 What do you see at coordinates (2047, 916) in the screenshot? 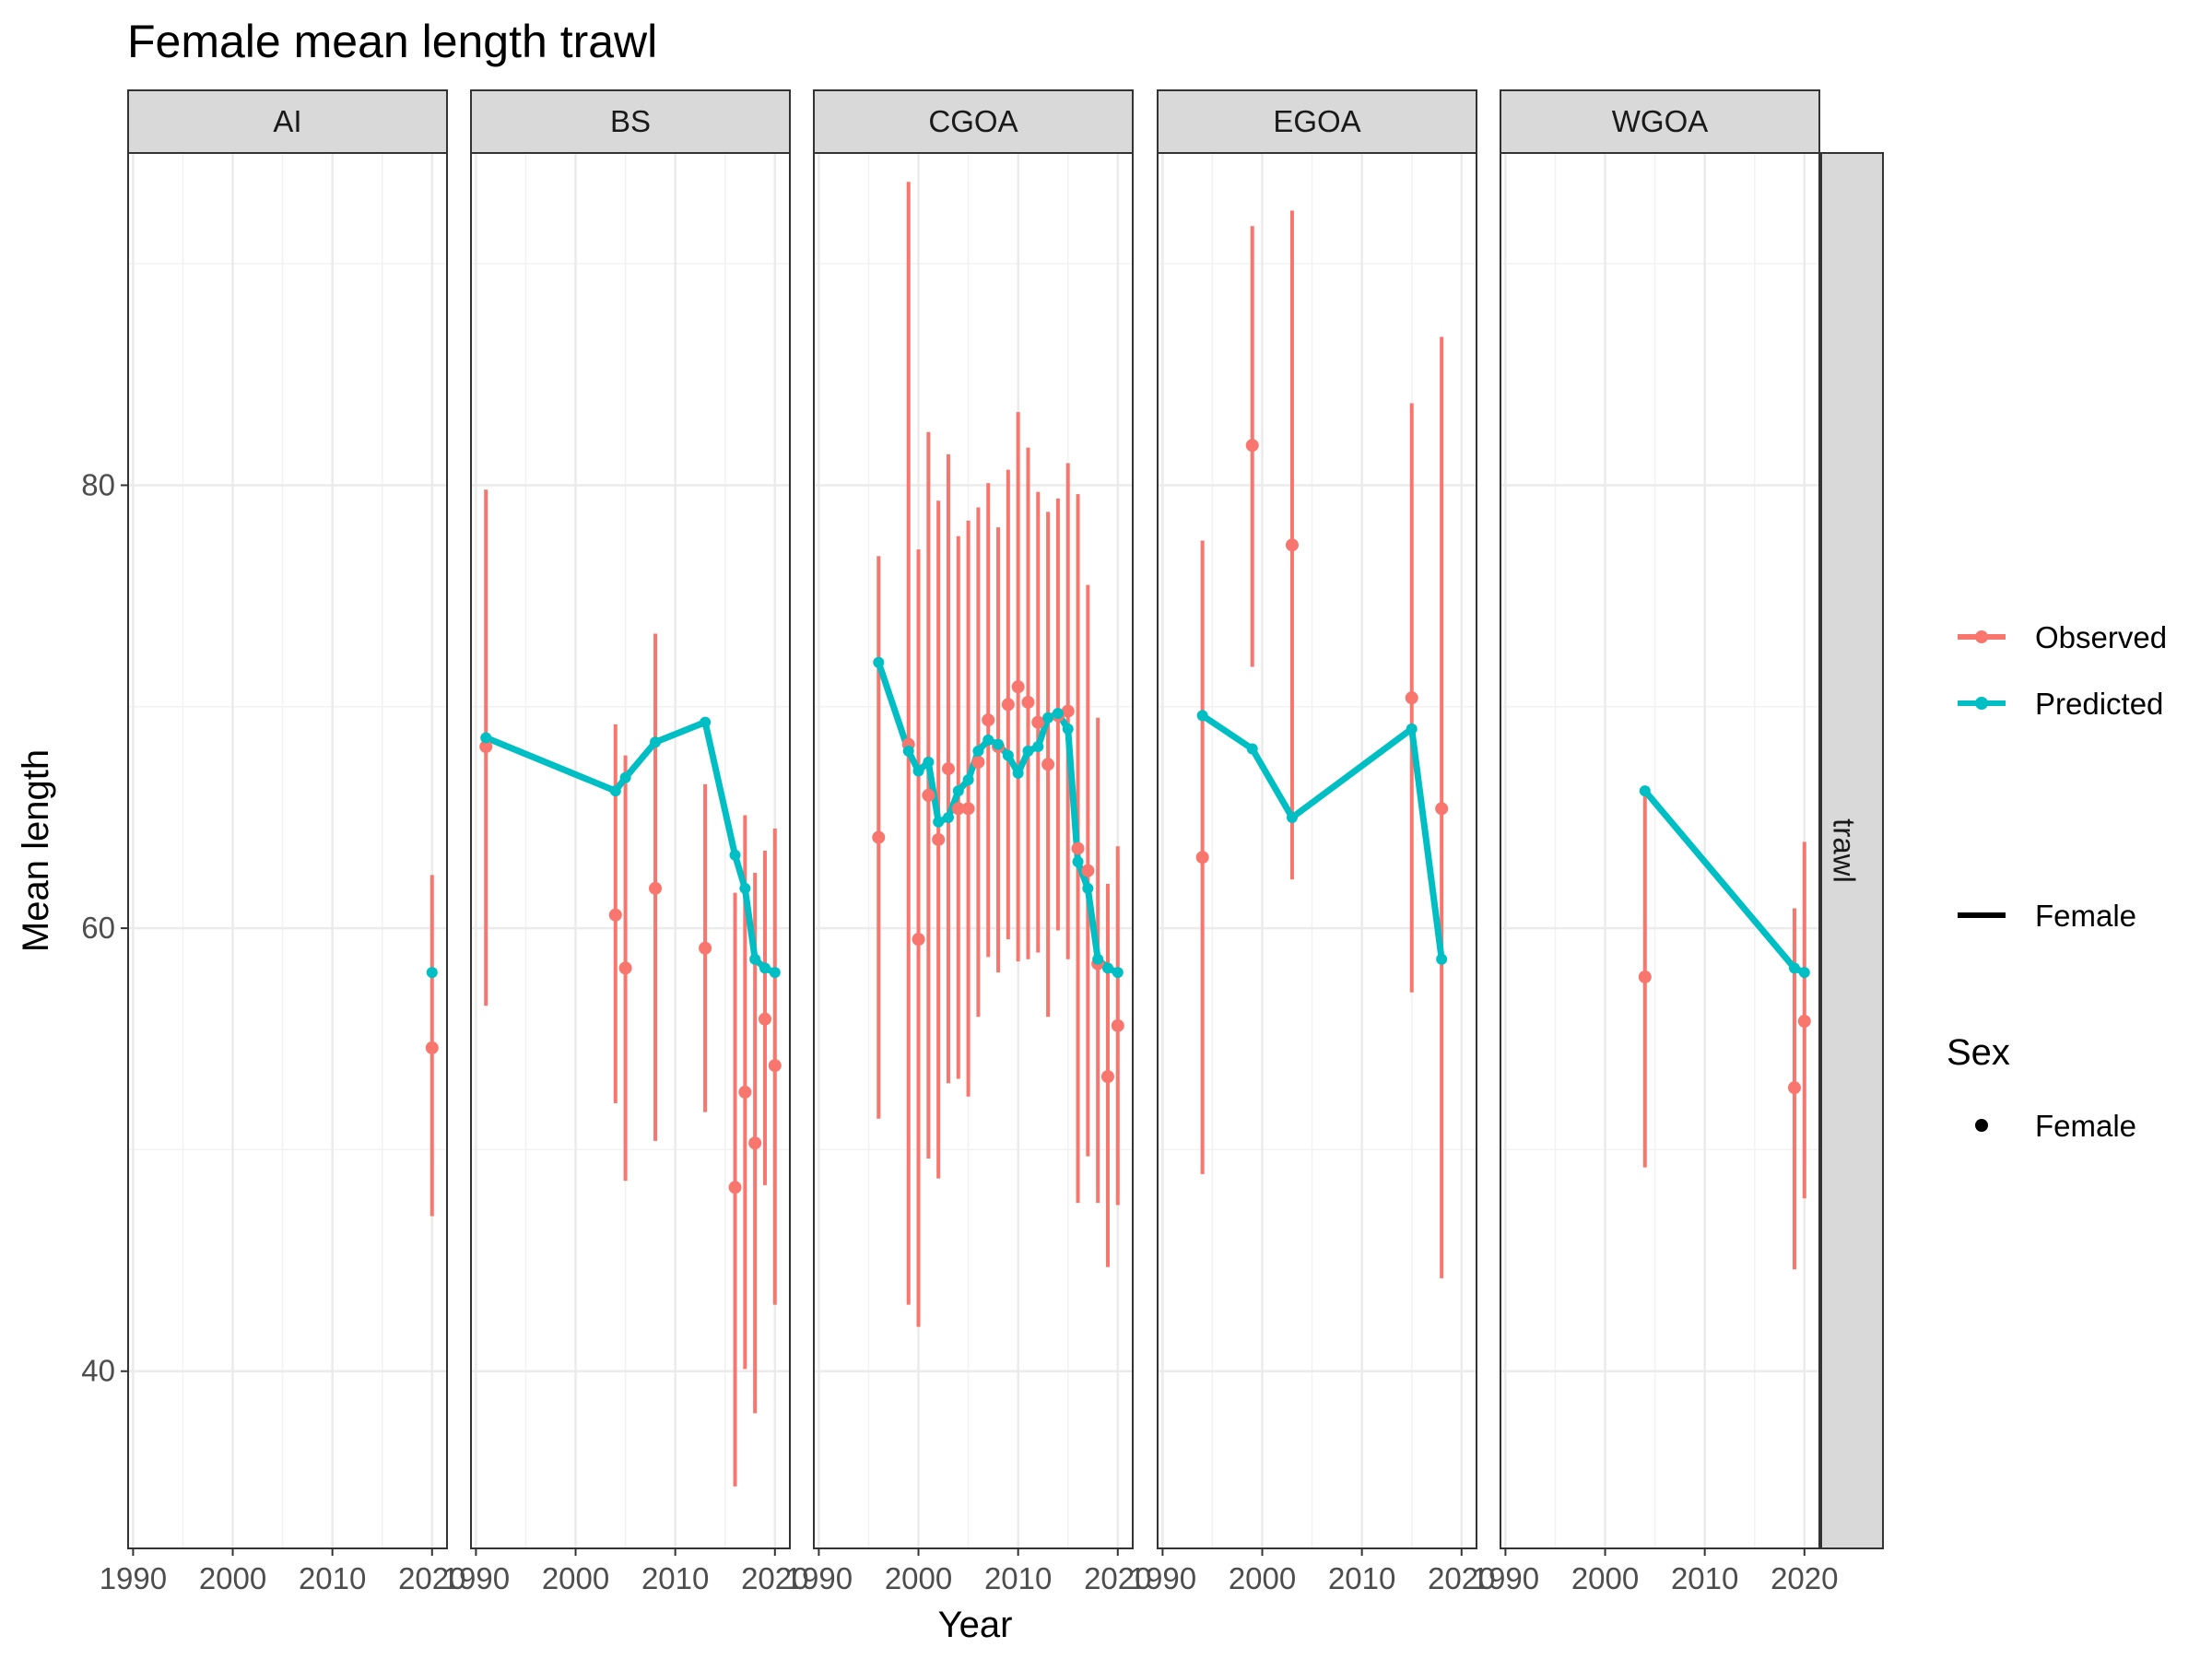
I see `legend-item-female-line: Female` at bounding box center [2047, 916].